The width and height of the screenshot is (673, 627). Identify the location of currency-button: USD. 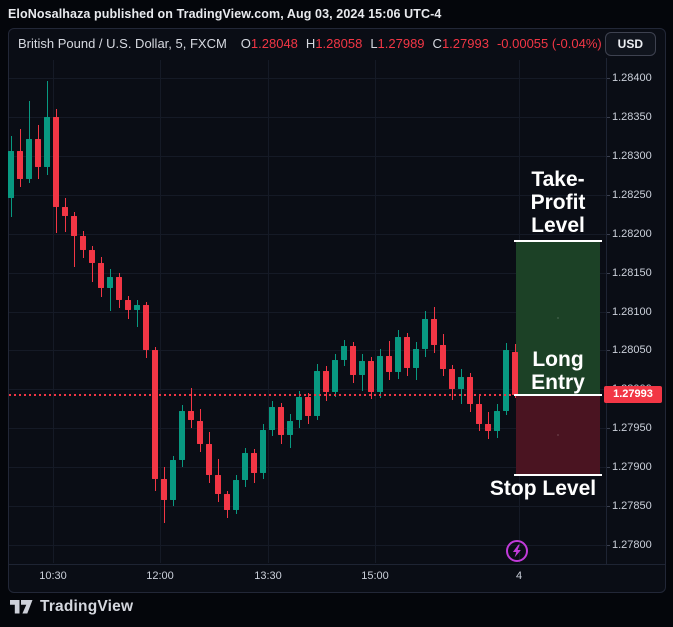
(630, 44).